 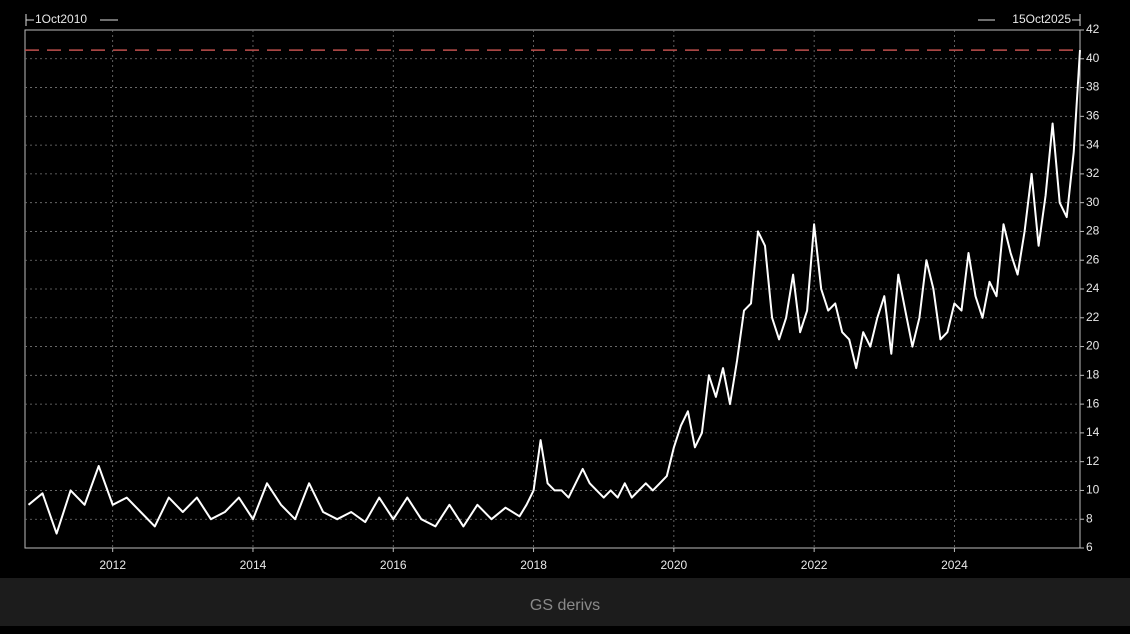 I want to click on y-tick-label: 20, so click(x=1093, y=346).